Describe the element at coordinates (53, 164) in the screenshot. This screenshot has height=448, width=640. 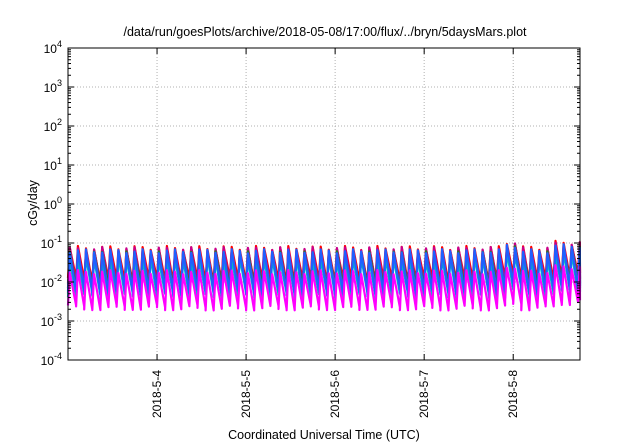
I see `y-tick-label: 10¹` at that location.